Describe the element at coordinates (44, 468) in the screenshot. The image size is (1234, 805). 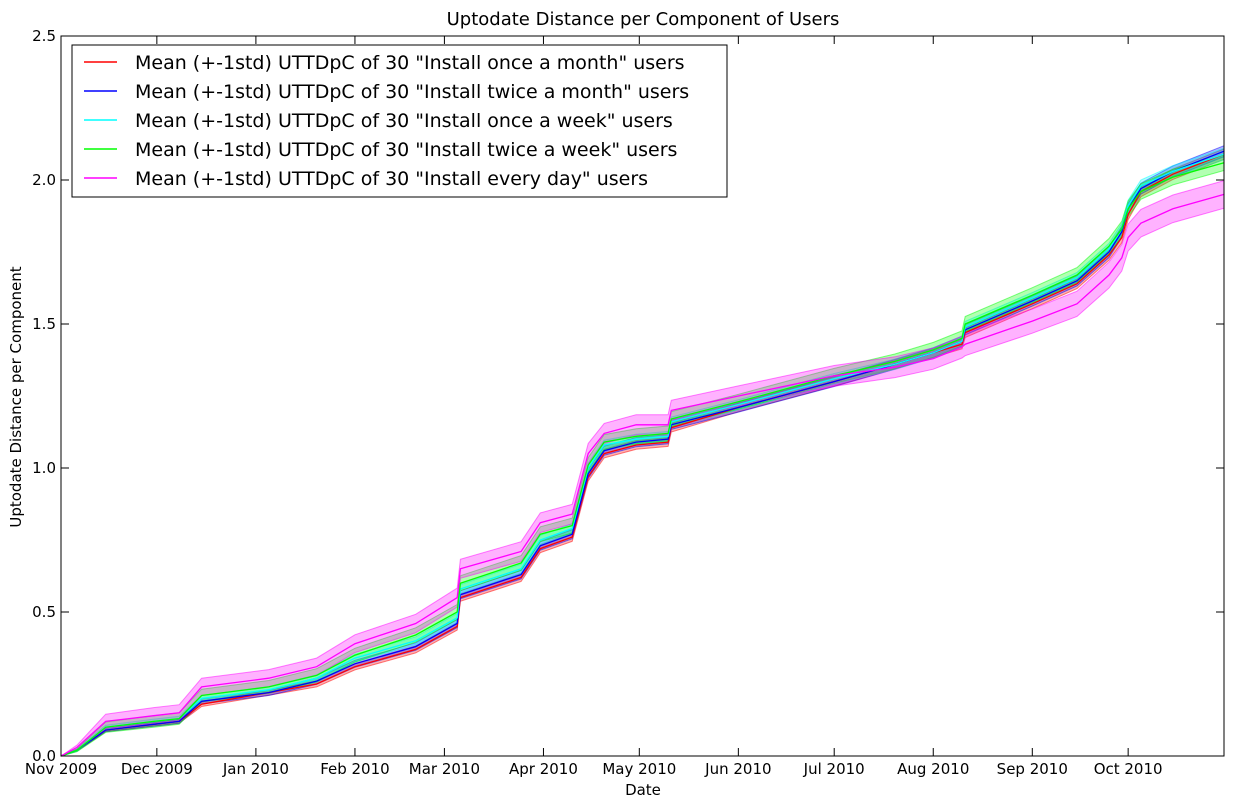
I see `y-tick-label: 1.0` at that location.